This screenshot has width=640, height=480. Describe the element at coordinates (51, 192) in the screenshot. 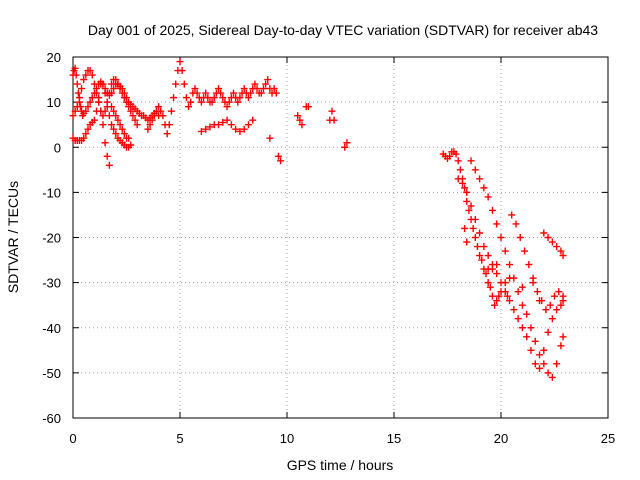

I see `y-tick-label: -10` at that location.